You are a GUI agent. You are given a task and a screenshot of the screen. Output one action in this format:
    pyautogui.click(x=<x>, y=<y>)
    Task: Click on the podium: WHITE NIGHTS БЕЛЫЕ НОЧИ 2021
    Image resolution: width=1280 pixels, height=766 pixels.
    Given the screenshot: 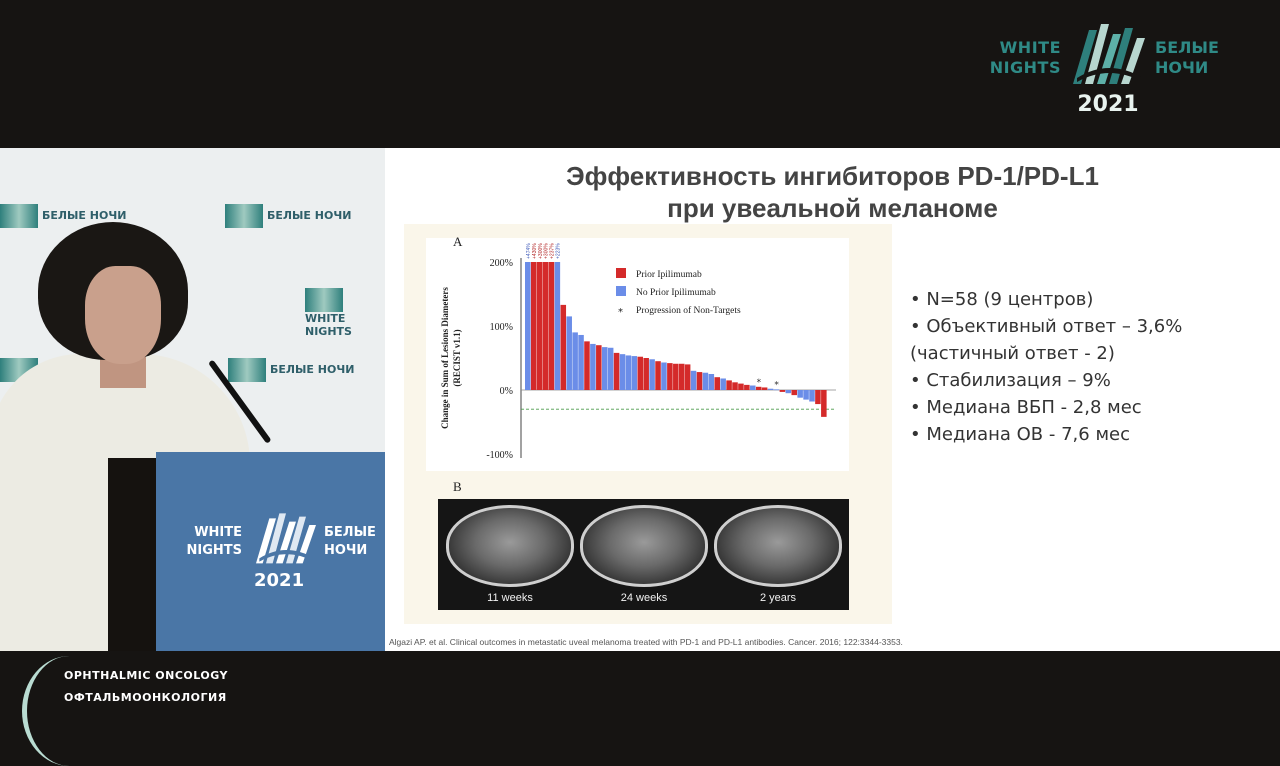 What is the action you would take?
    pyautogui.click(x=270, y=551)
    